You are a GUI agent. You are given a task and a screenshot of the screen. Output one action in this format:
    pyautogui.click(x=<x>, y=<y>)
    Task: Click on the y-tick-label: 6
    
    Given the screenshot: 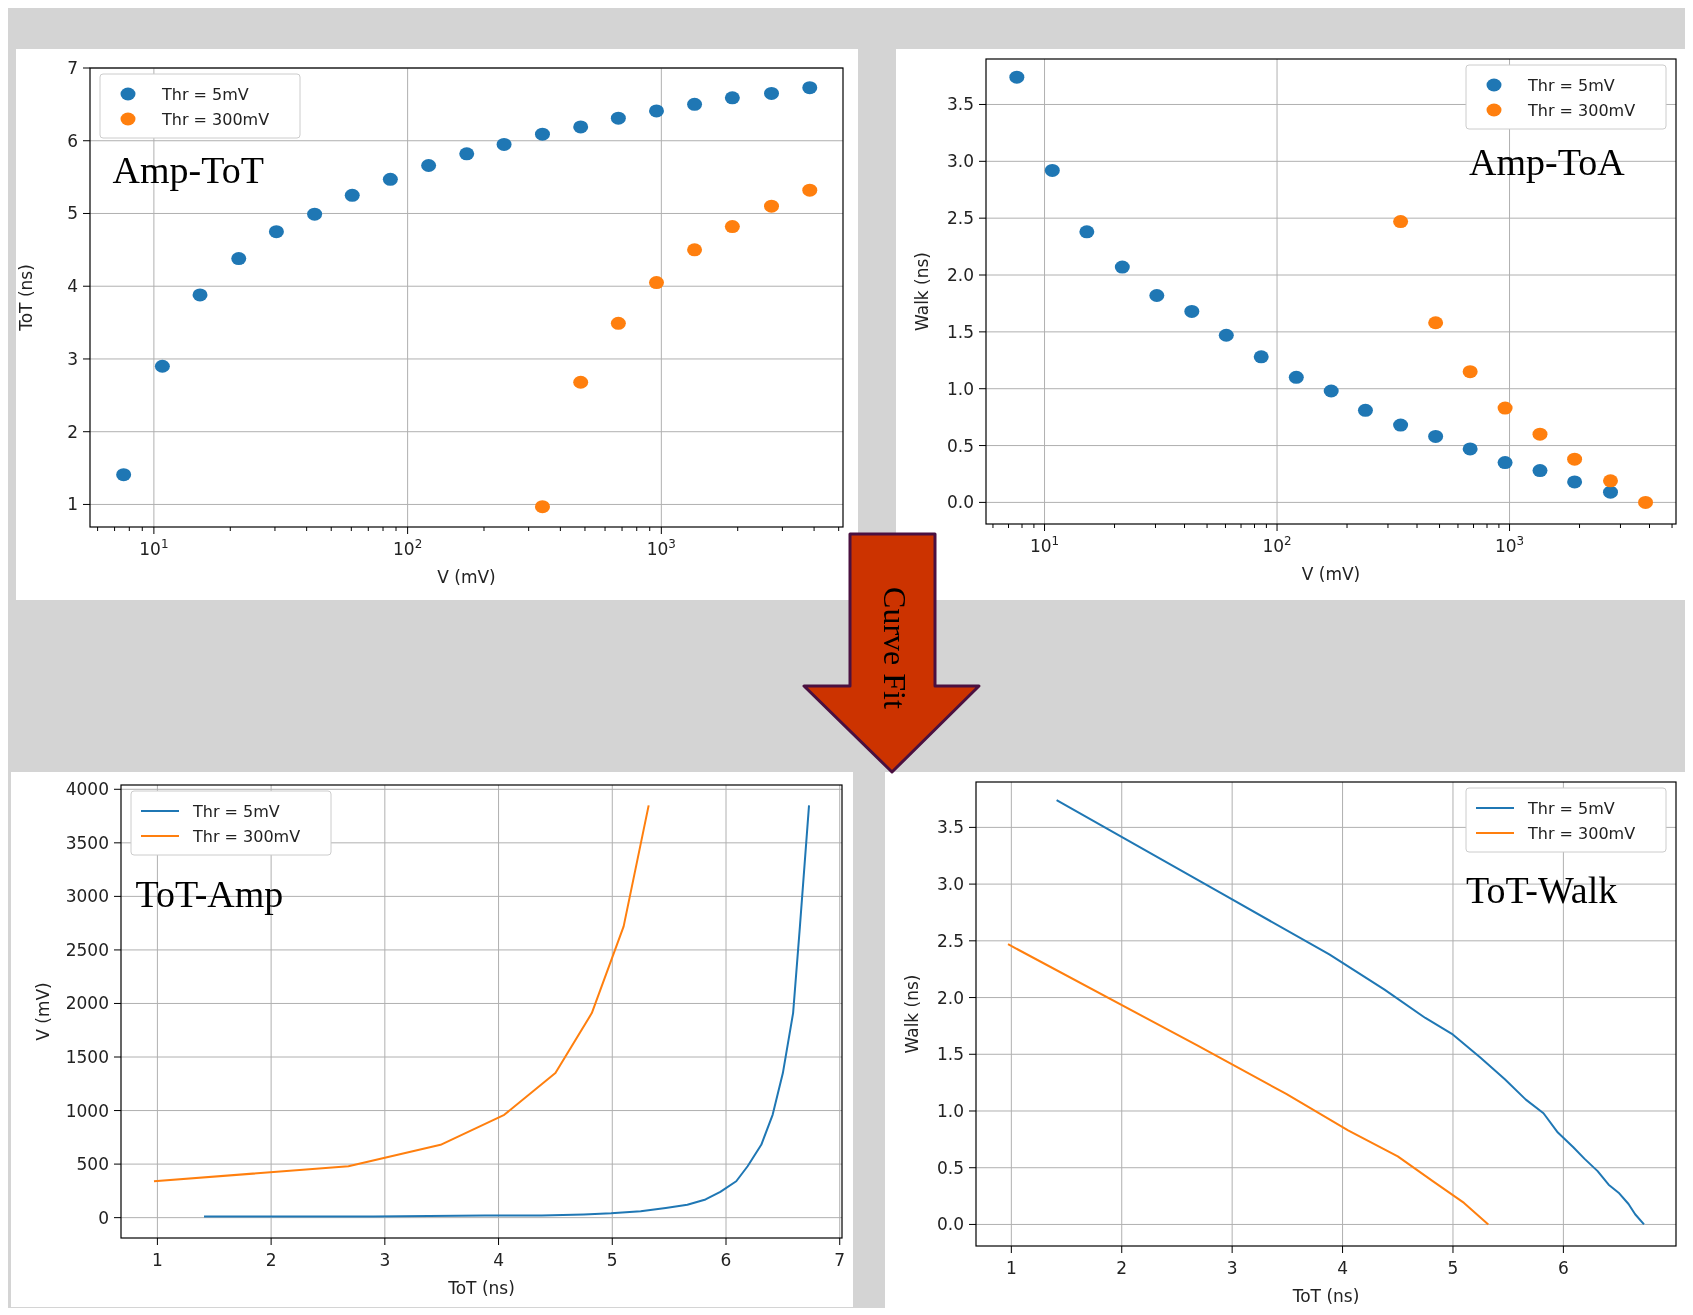 What is the action you would take?
    pyautogui.click(x=72, y=140)
    